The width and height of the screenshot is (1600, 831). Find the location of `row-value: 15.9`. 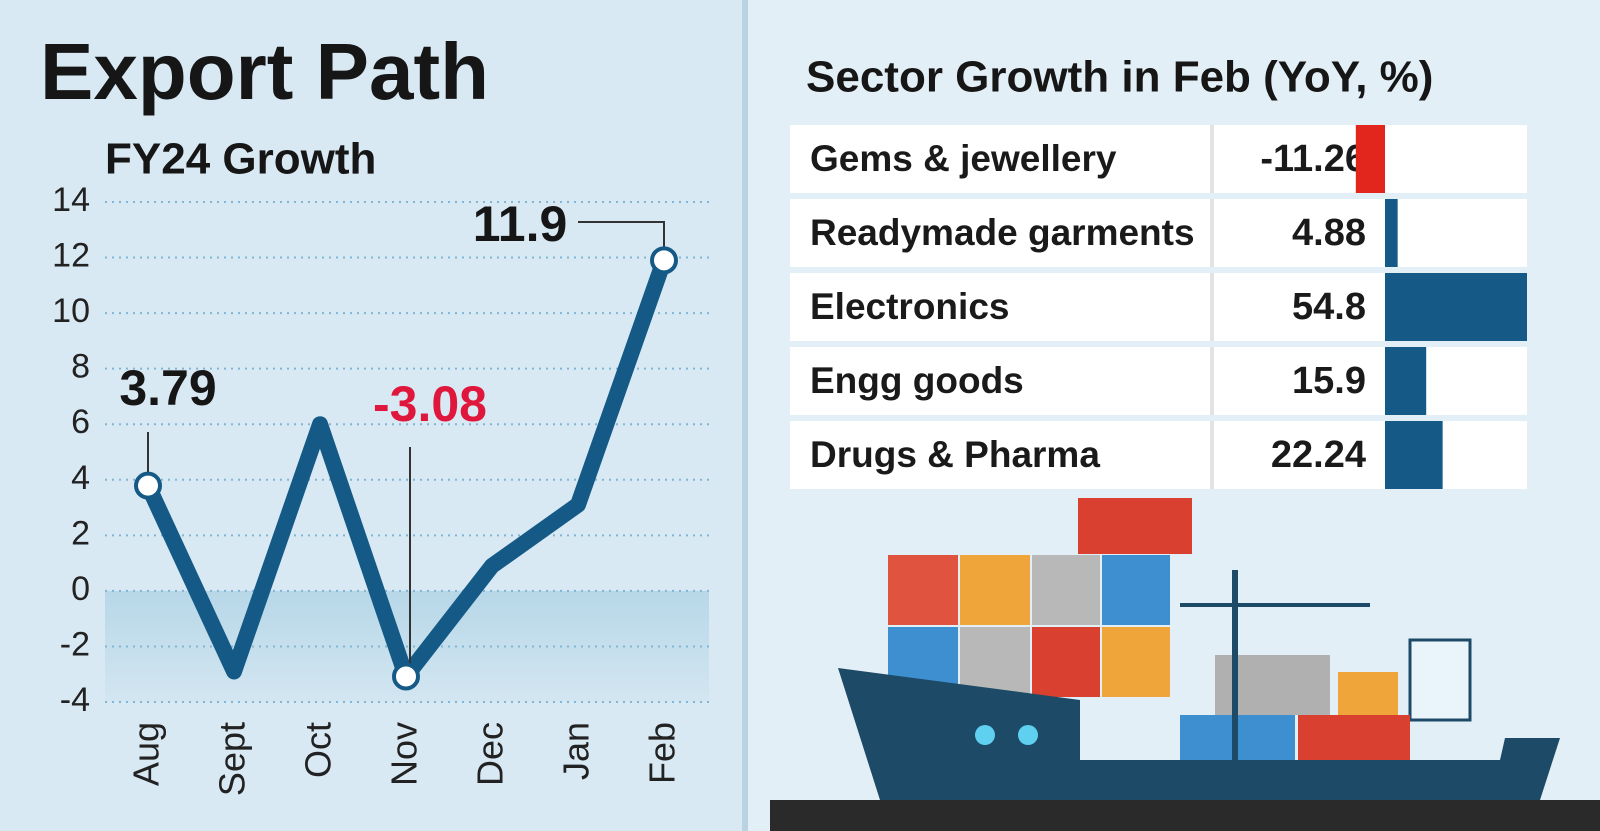

row-value: 15.9 is located at coordinates (1329, 381).